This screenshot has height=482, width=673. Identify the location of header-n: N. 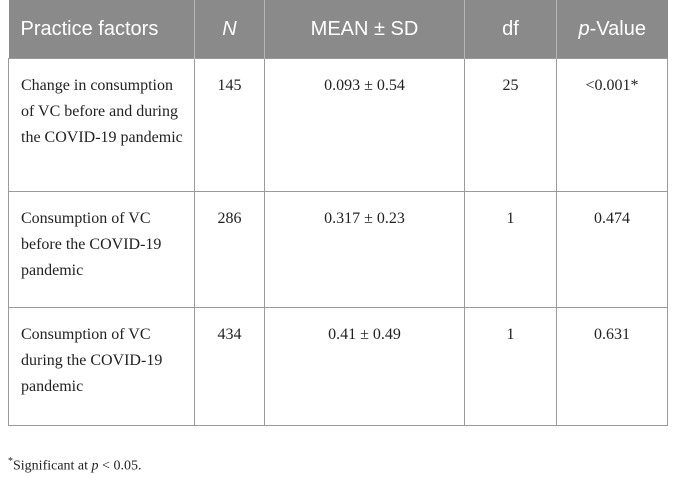
(229, 29).